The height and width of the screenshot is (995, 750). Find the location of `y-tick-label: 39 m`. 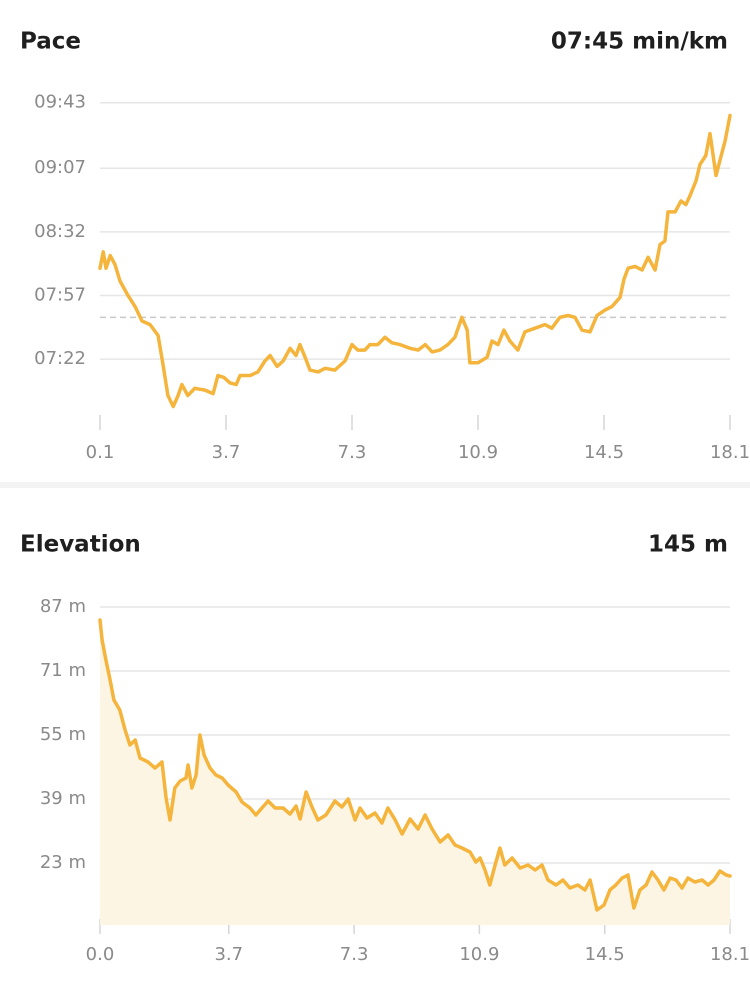

y-tick-label: 39 m is located at coordinates (63, 798).